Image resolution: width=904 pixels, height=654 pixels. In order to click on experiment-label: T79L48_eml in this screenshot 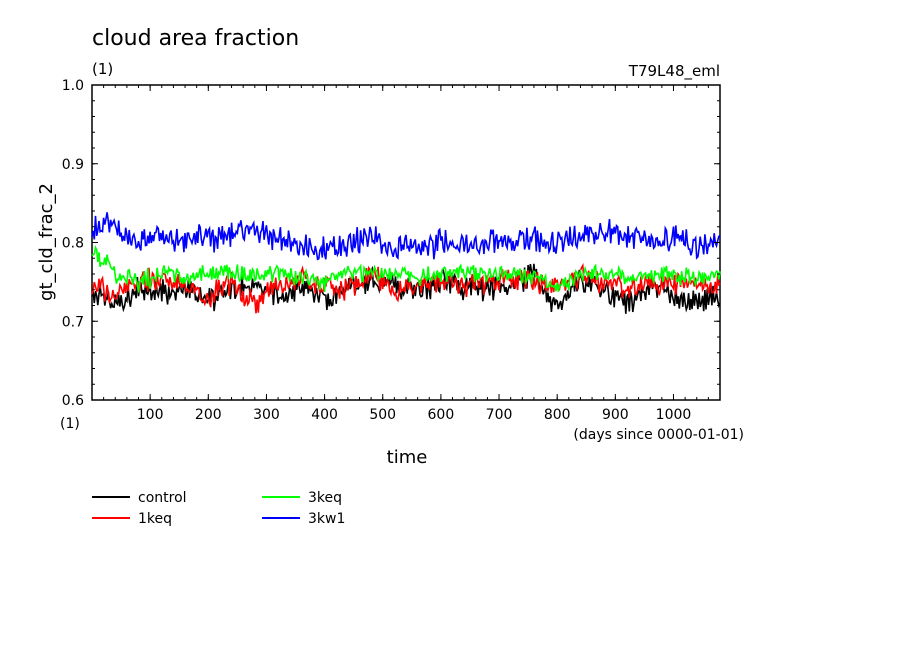, I will do `click(674, 71)`.